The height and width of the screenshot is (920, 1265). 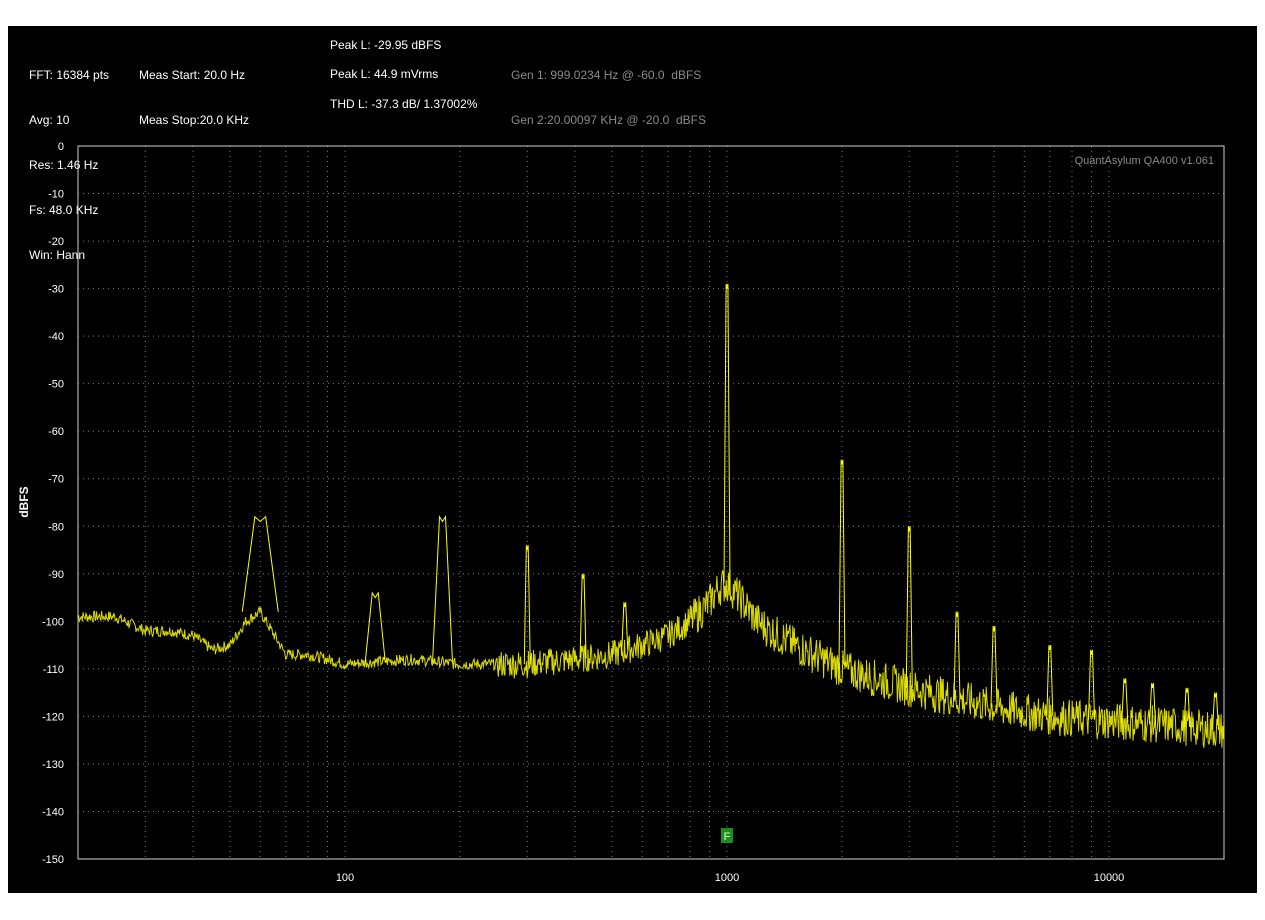 I want to click on y-tick-label: -40, so click(x=56, y=337).